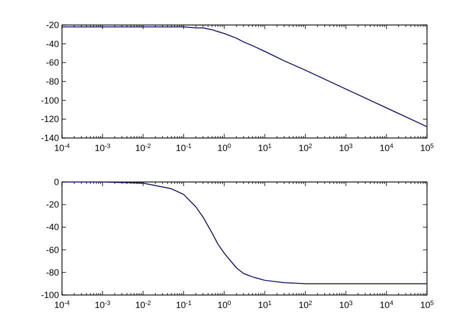 The width and height of the screenshot is (471, 332). I want to click on y-tick-label: 0, so click(56, 182).